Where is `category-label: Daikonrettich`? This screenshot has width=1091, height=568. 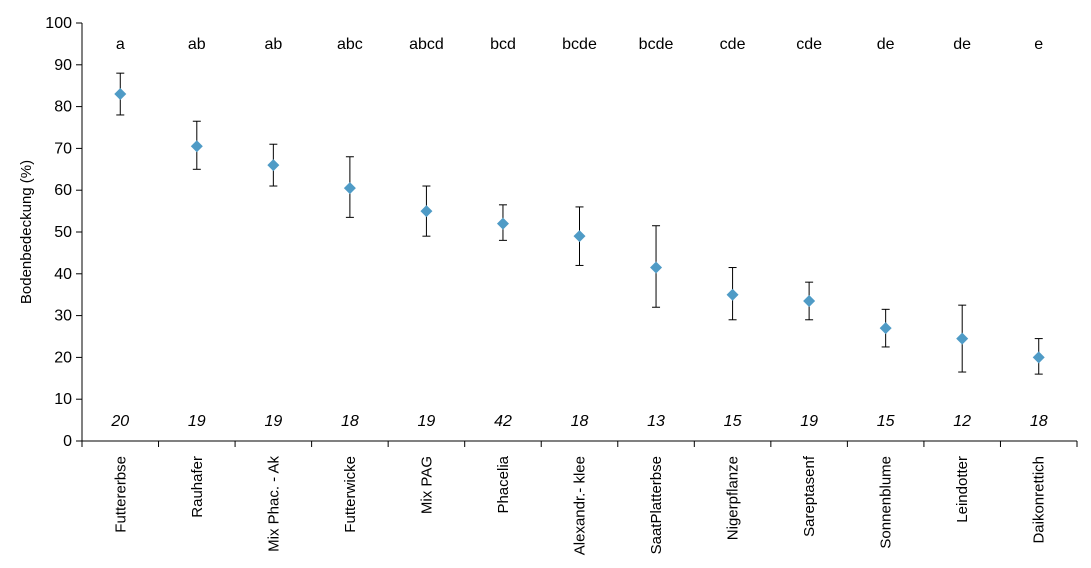
category-label: Daikonrettich is located at coordinates (1039, 500).